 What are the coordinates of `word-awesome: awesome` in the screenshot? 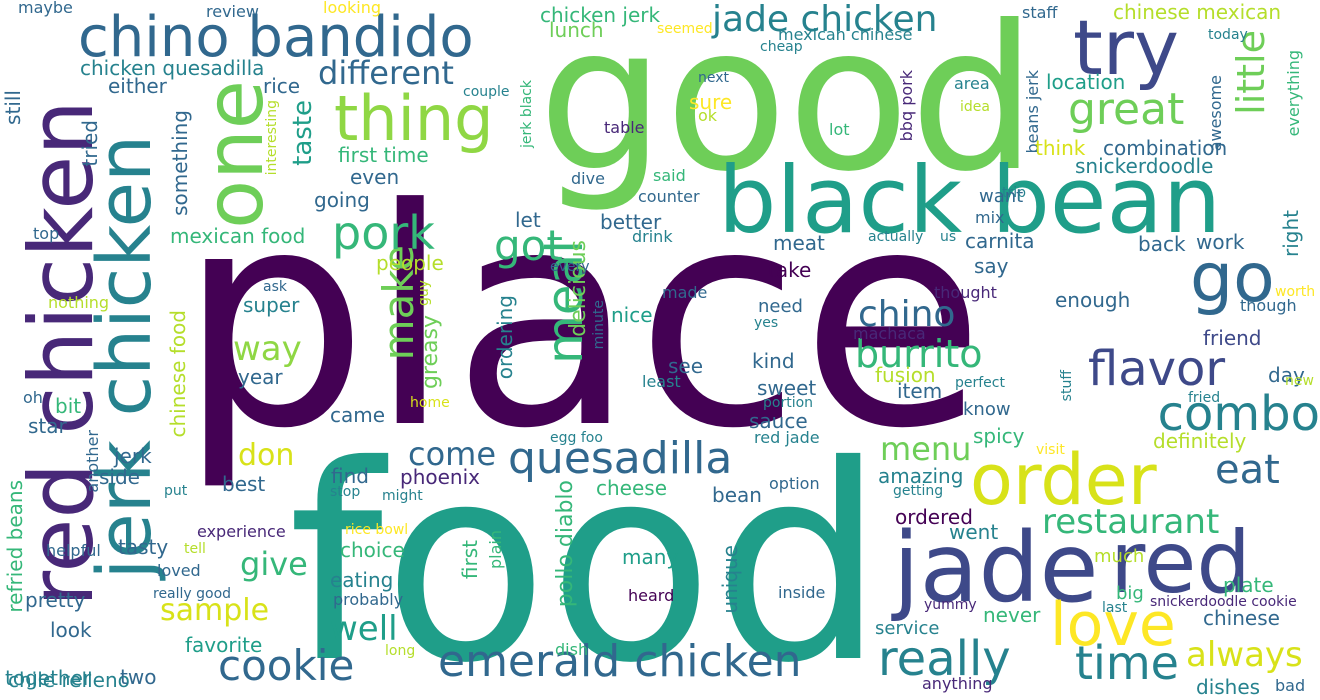 It's located at (1215, 113).